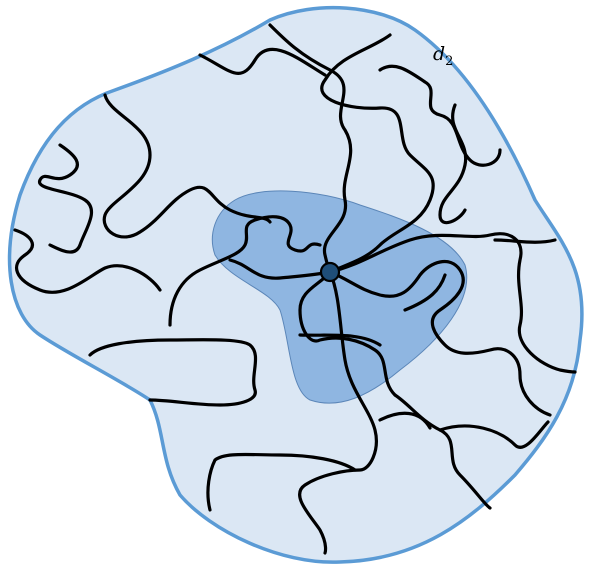 This screenshot has height=568, width=592. Describe the element at coordinates (449, 61) in the screenshot. I see `domain-label-subscript: 2` at that location.